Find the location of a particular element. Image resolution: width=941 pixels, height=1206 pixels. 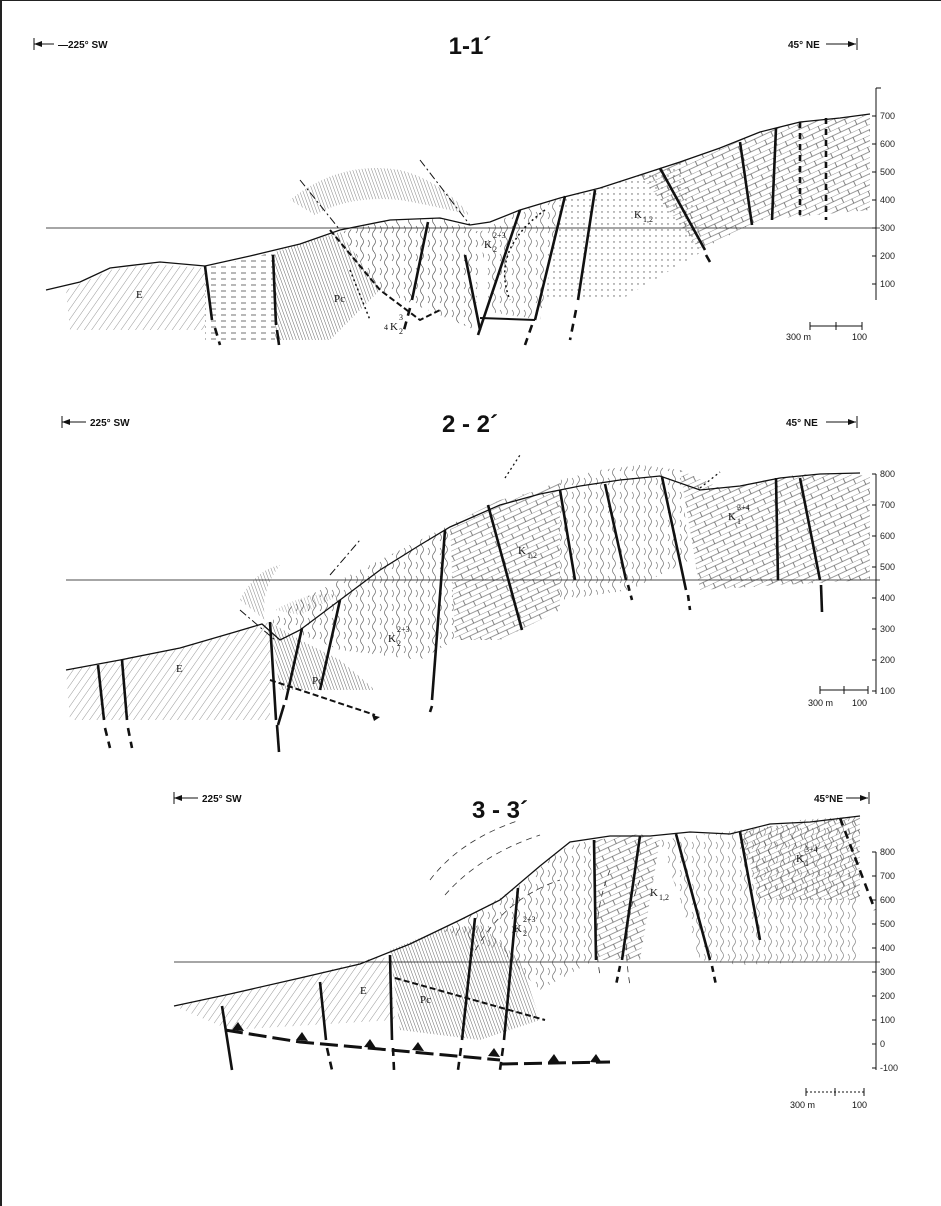

section-title: 3 - 3´ is located at coordinates (500, 810).